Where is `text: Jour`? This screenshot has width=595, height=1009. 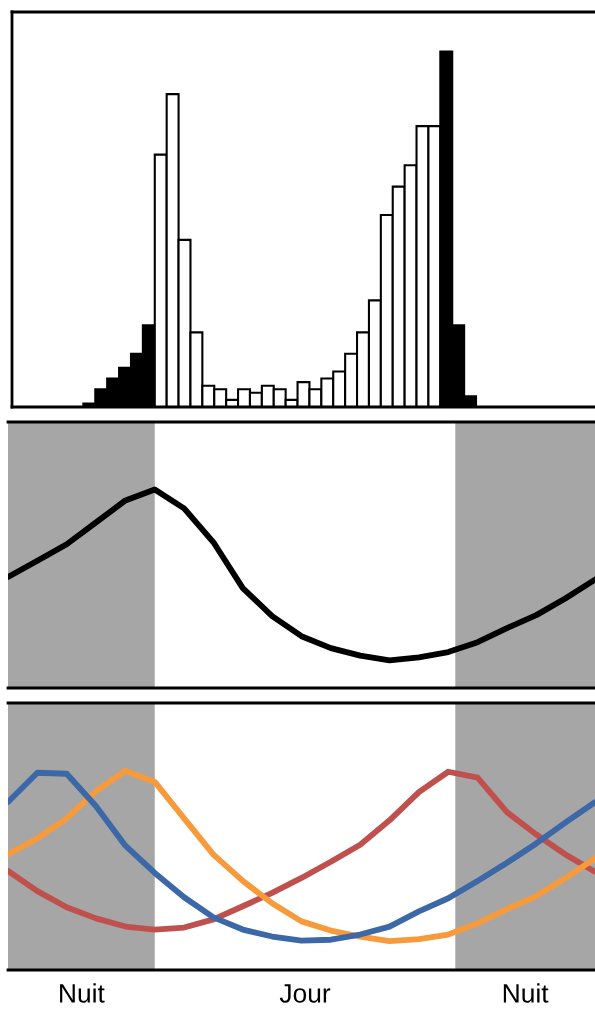
text: Jour is located at coordinates (305, 993).